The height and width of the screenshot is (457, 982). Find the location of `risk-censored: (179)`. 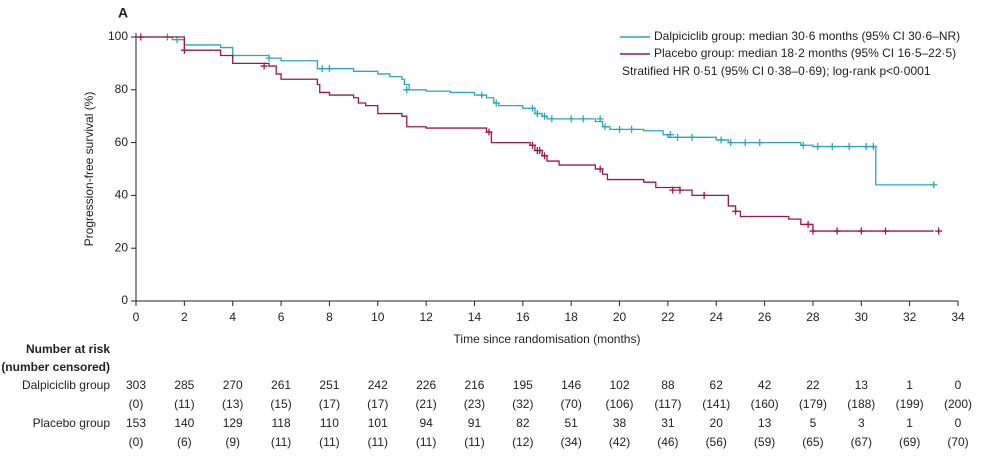

risk-censored: (179) is located at coordinates (813, 404).